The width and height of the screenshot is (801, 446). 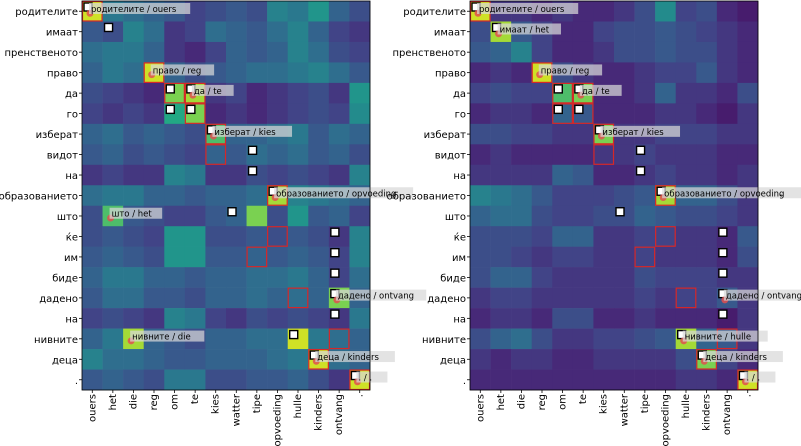 What do you see at coordinates (748, 395) in the screenshot?
I see `x-tick-label: .` at bounding box center [748, 395].